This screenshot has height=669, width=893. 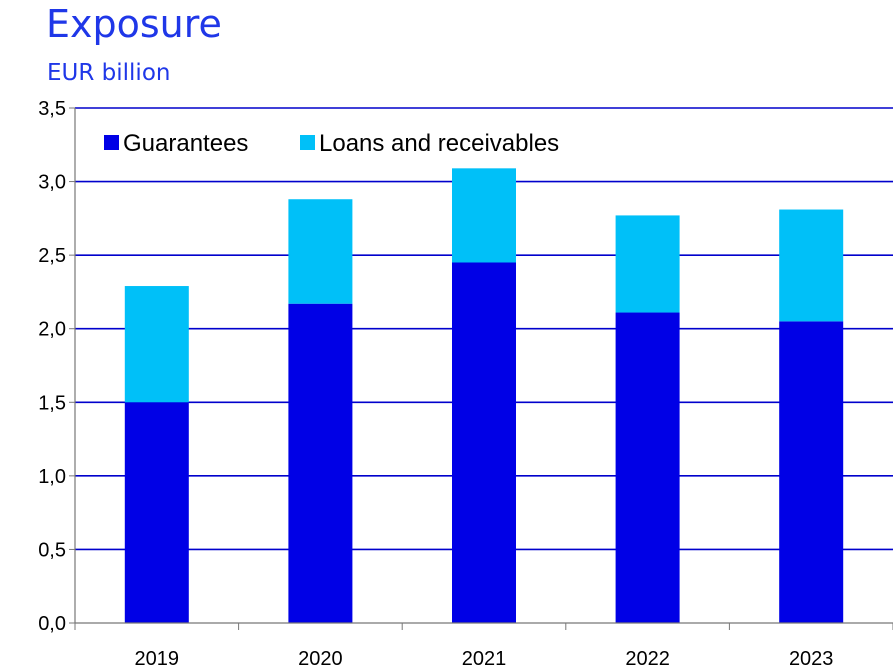 I want to click on legend: Guarantees Loans and receivables, so click(x=331, y=143).